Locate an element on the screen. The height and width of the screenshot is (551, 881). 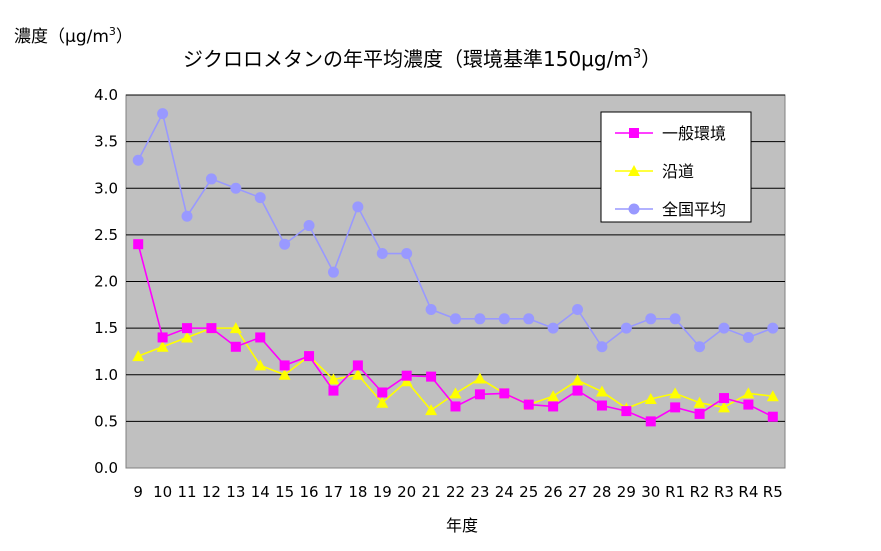
legend-box is located at coordinates (676, 167).